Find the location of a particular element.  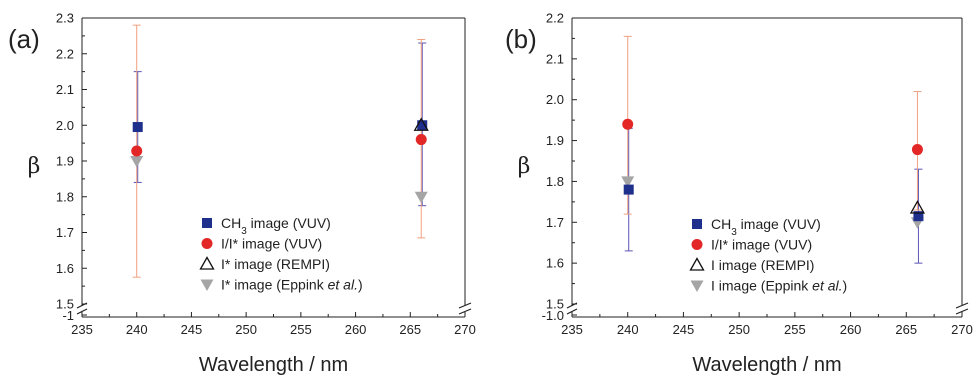

legend-text-part: I image (REMPI) is located at coordinates (762, 265).